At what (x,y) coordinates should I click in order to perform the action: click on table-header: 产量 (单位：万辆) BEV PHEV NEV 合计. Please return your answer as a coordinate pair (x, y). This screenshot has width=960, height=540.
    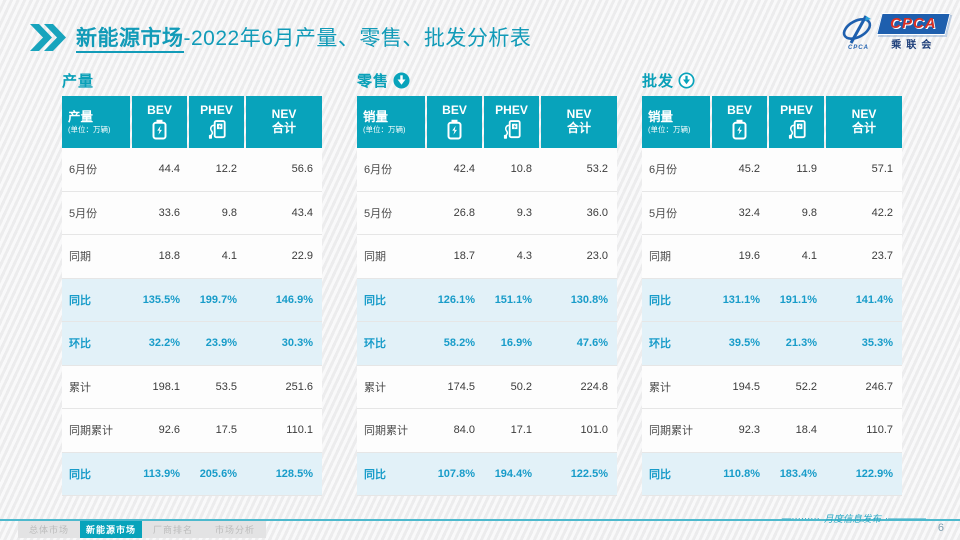
    Looking at the image, I should click on (192, 122).